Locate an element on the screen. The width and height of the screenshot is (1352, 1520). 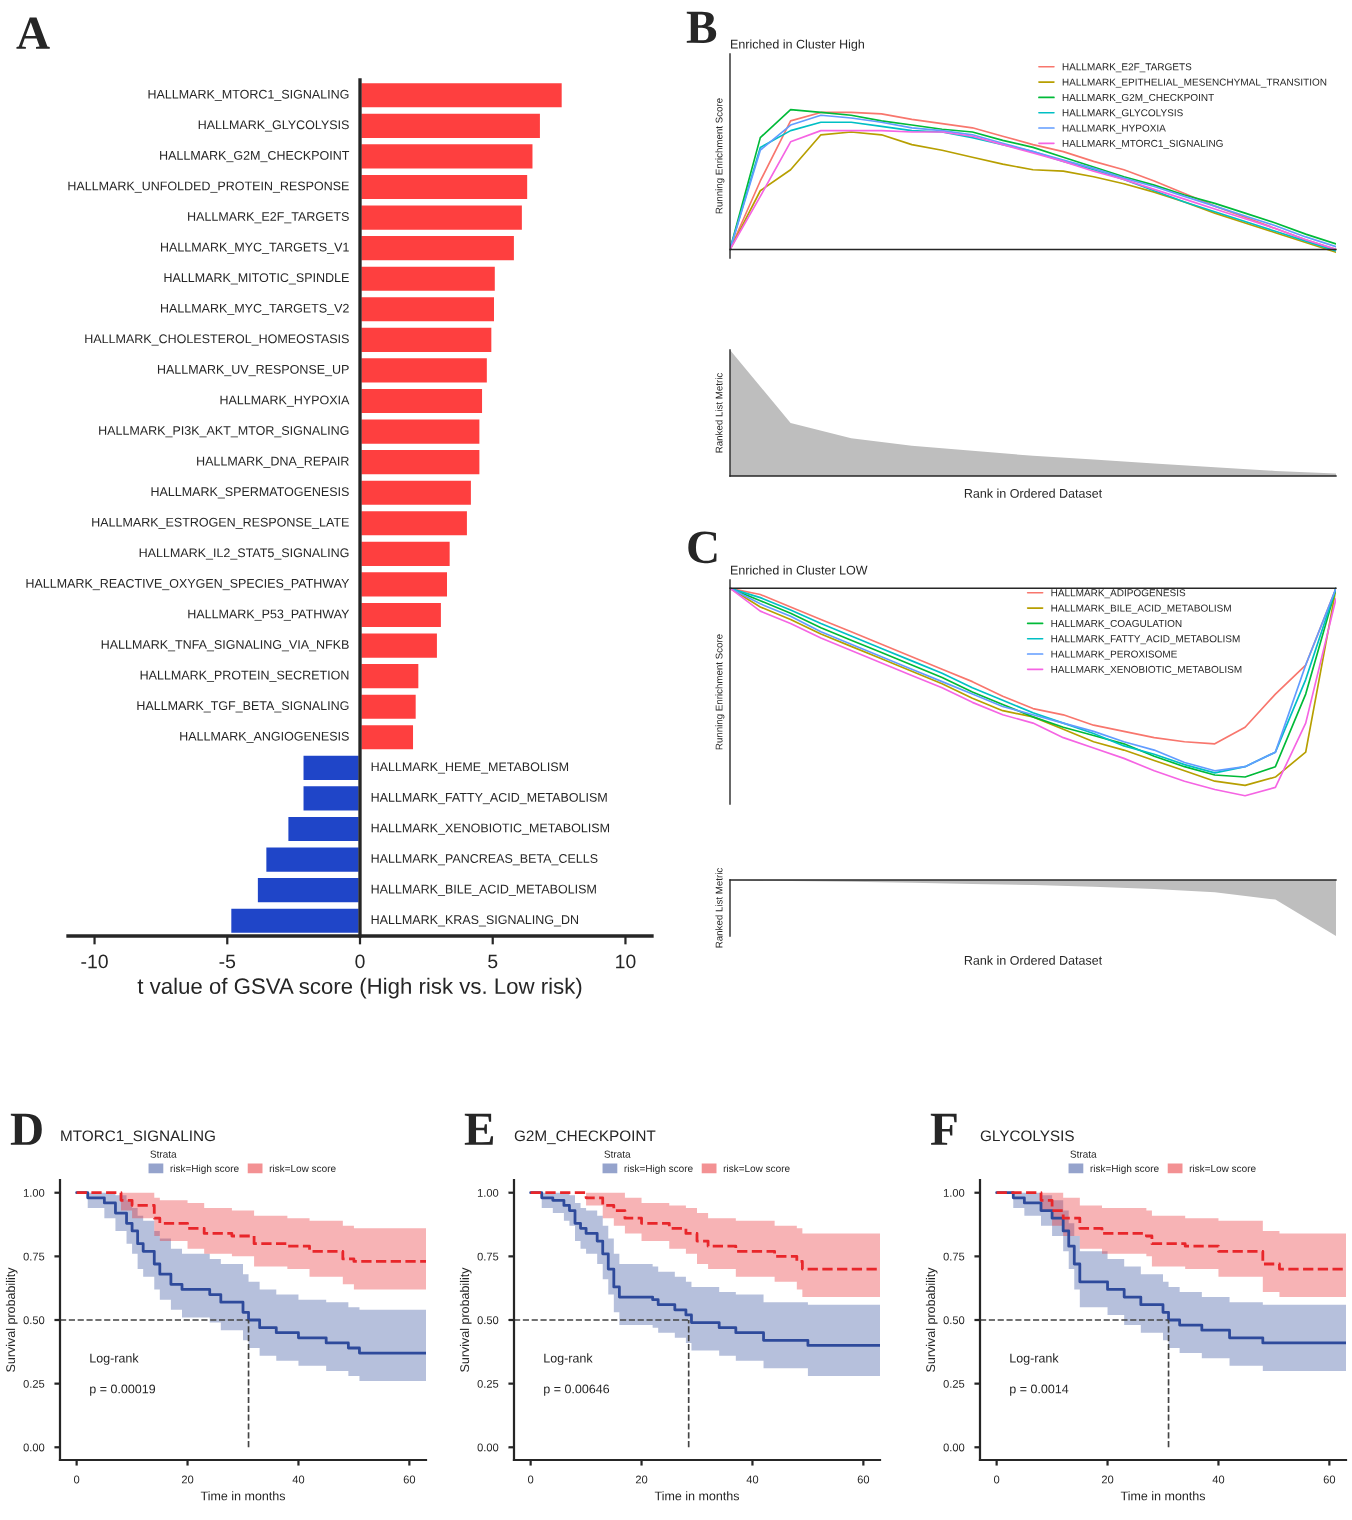
x-tick-label: -10 is located at coordinates (94, 961).